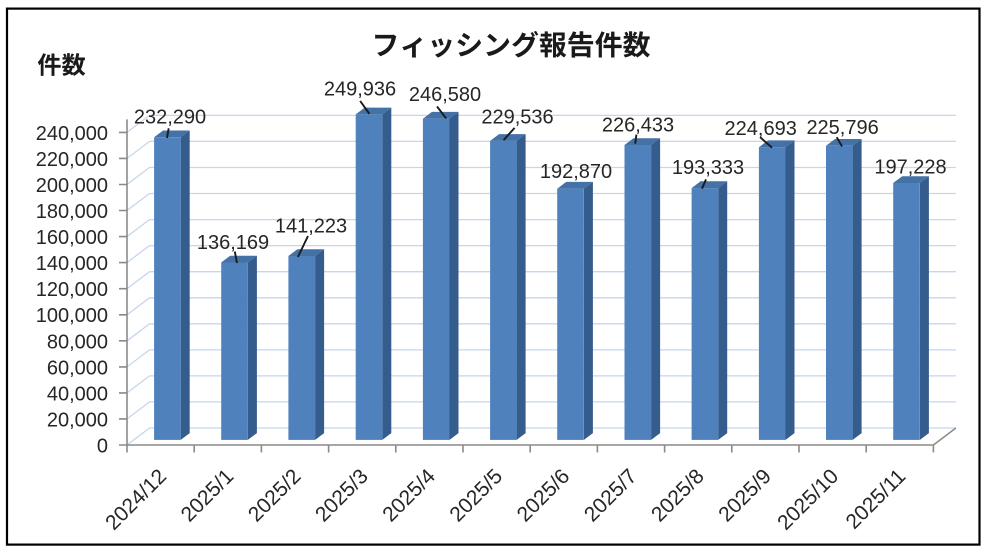 This screenshot has width=985, height=551. Describe the element at coordinates (708, 168) in the screenshot. I see `svg-text: 193,333` at that location.